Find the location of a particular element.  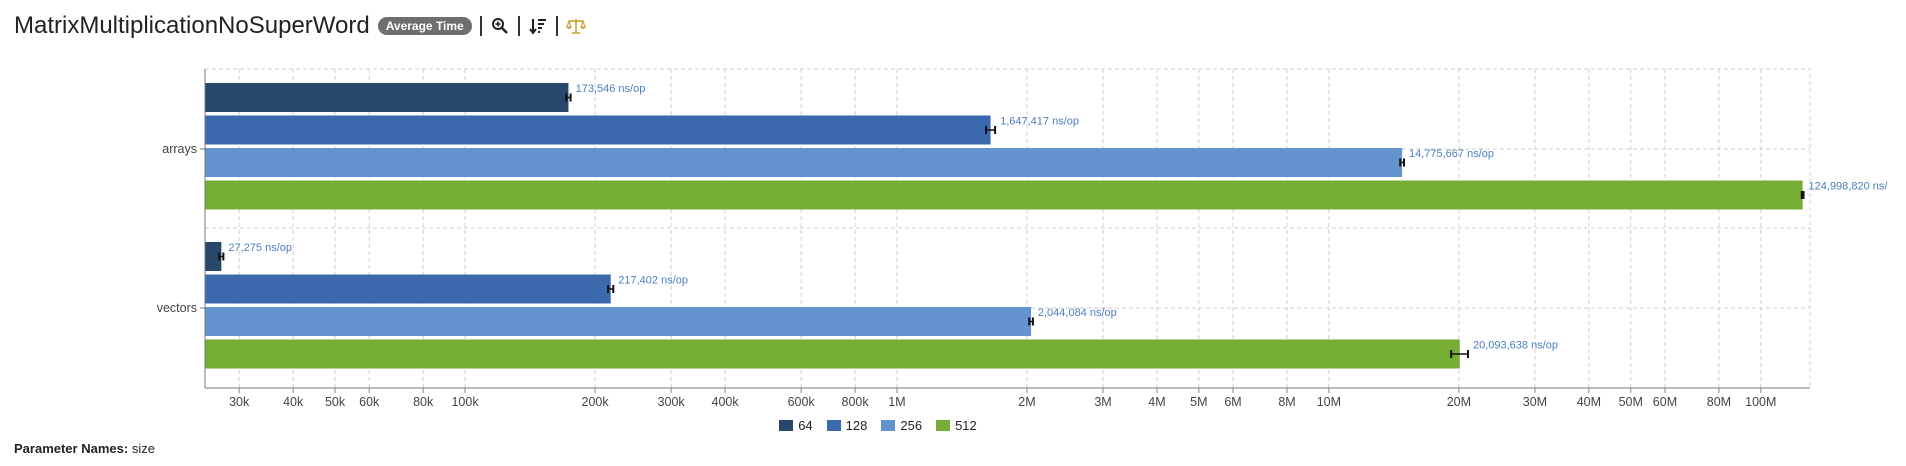

x-tick-label: 60k is located at coordinates (369, 402).